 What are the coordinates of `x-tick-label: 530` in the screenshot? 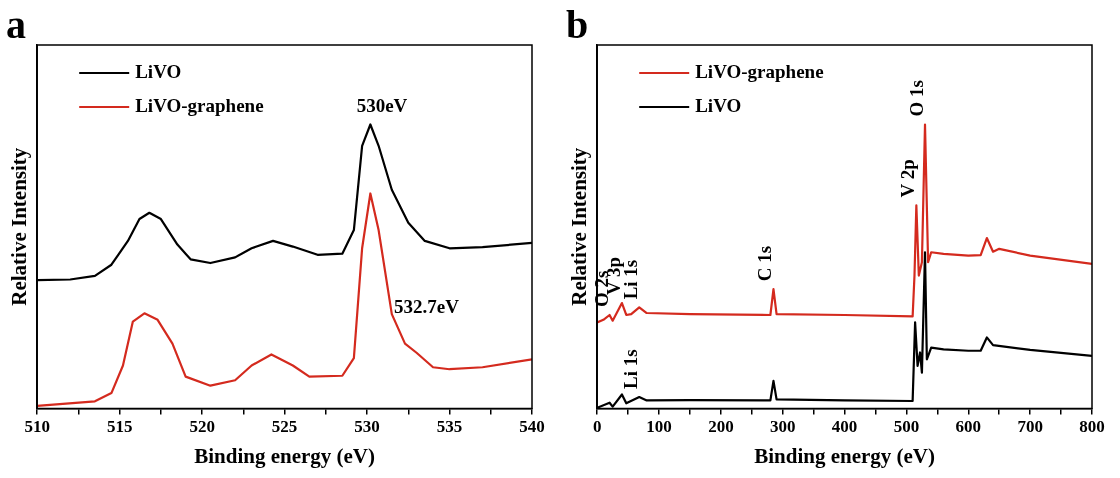 It's located at (367, 426).